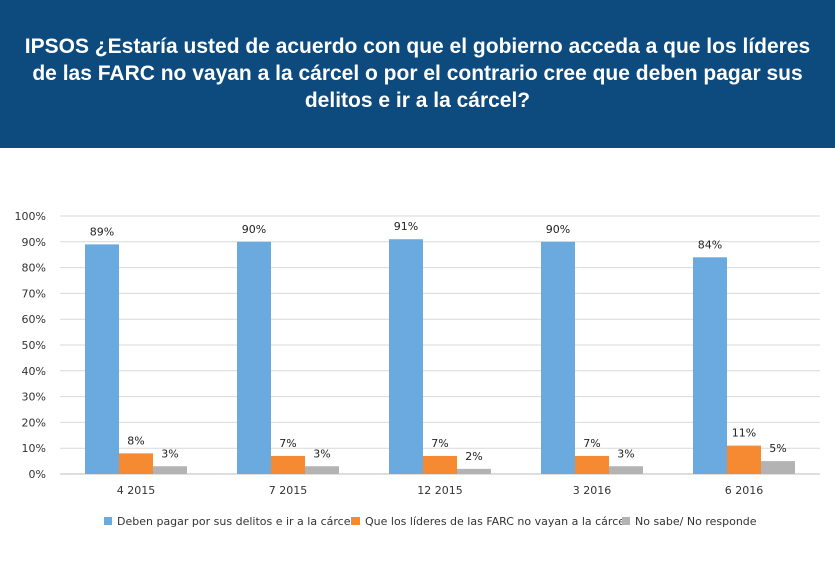 The image size is (835, 568). What do you see at coordinates (744, 490) in the screenshot?
I see `x-tick-label: 6 2016` at bounding box center [744, 490].